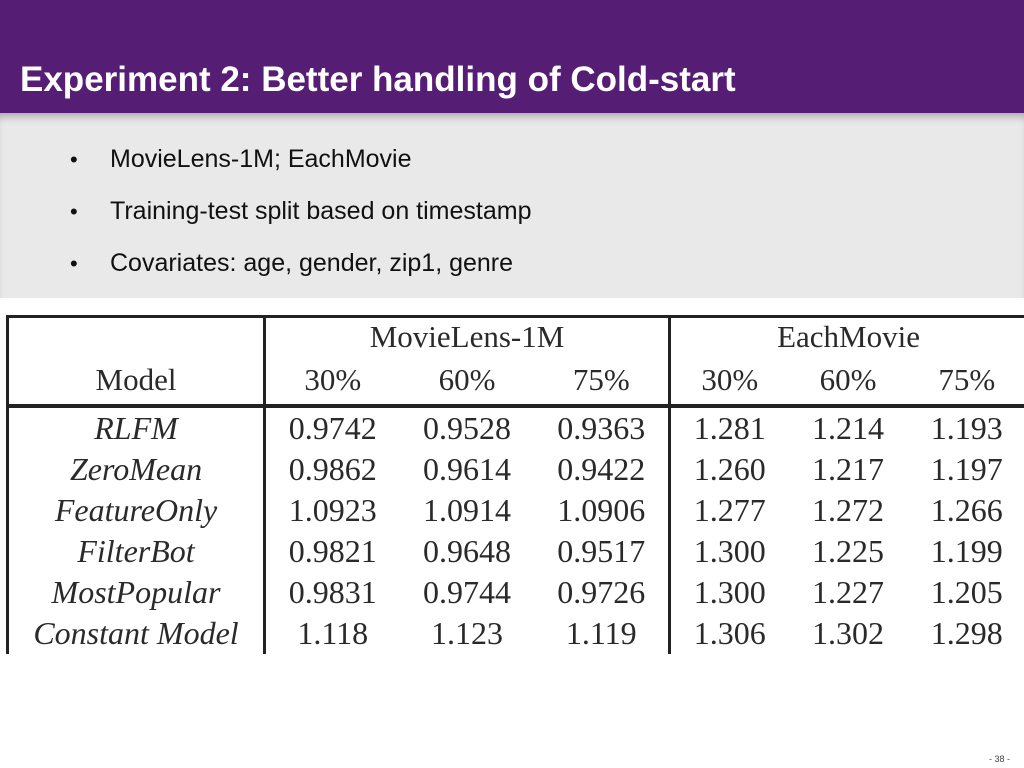 Image resolution: width=1024 pixels, height=768 pixels. I want to click on model-name-cell: Constant Model, so click(136, 633).